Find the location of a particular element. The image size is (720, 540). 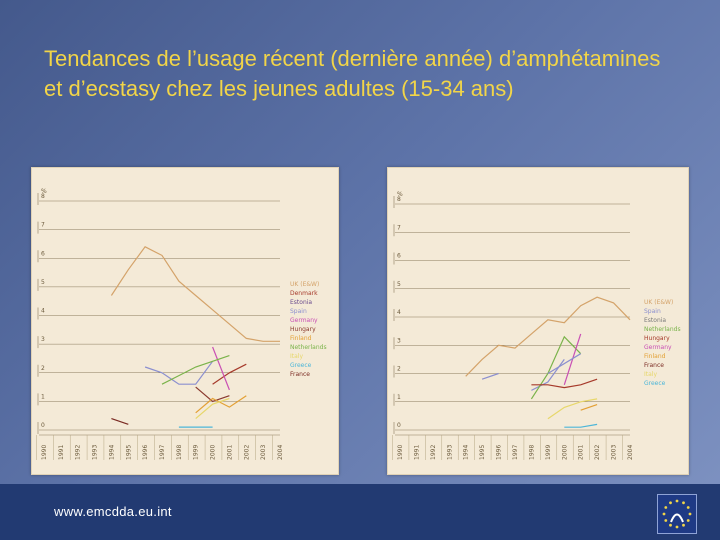

footer-bar: www.emcdda.eu.int is located at coordinates (360, 512).